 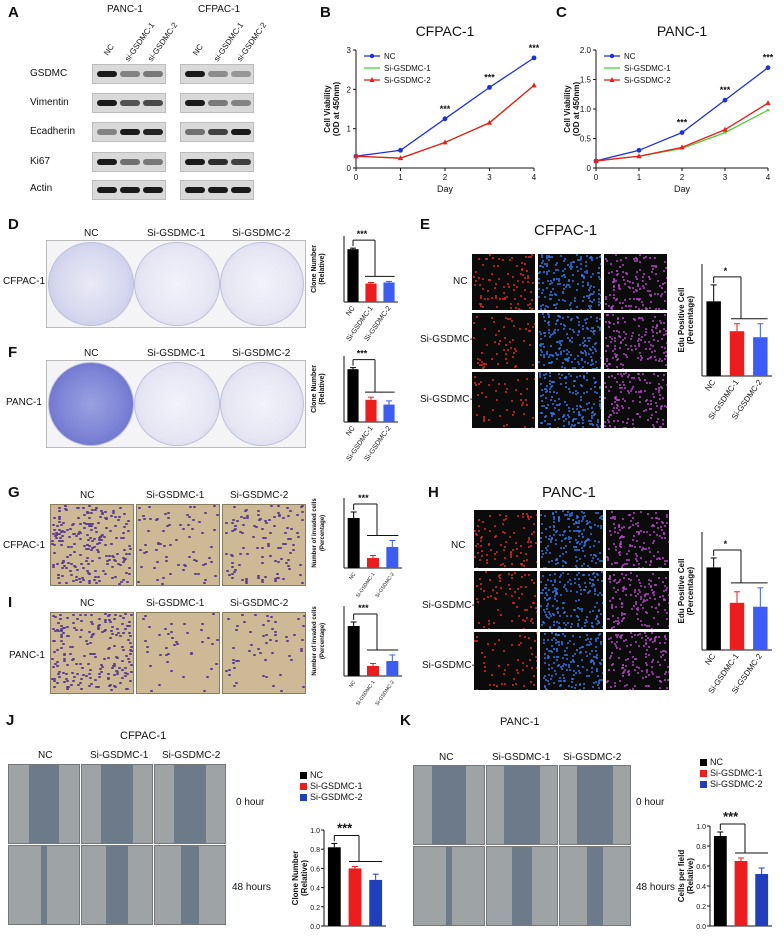 I want to click on y-tick-label: 1, so click(x=349, y=129).